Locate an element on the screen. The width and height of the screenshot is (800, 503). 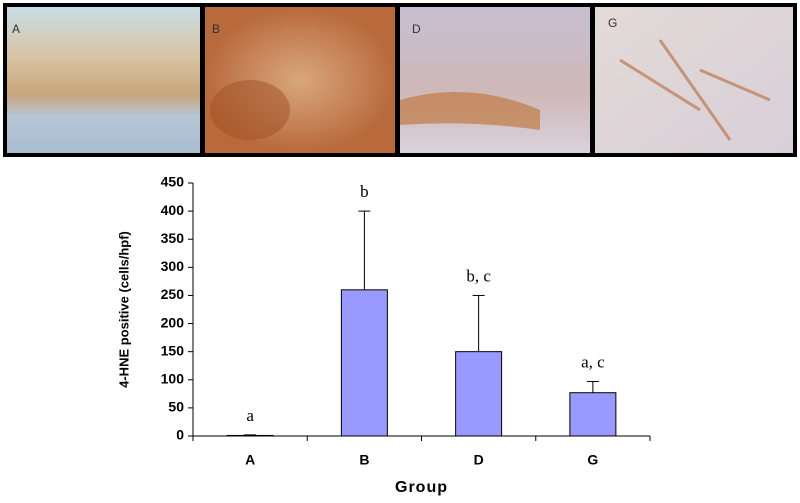
panel-label: B is located at coordinates (216, 29).